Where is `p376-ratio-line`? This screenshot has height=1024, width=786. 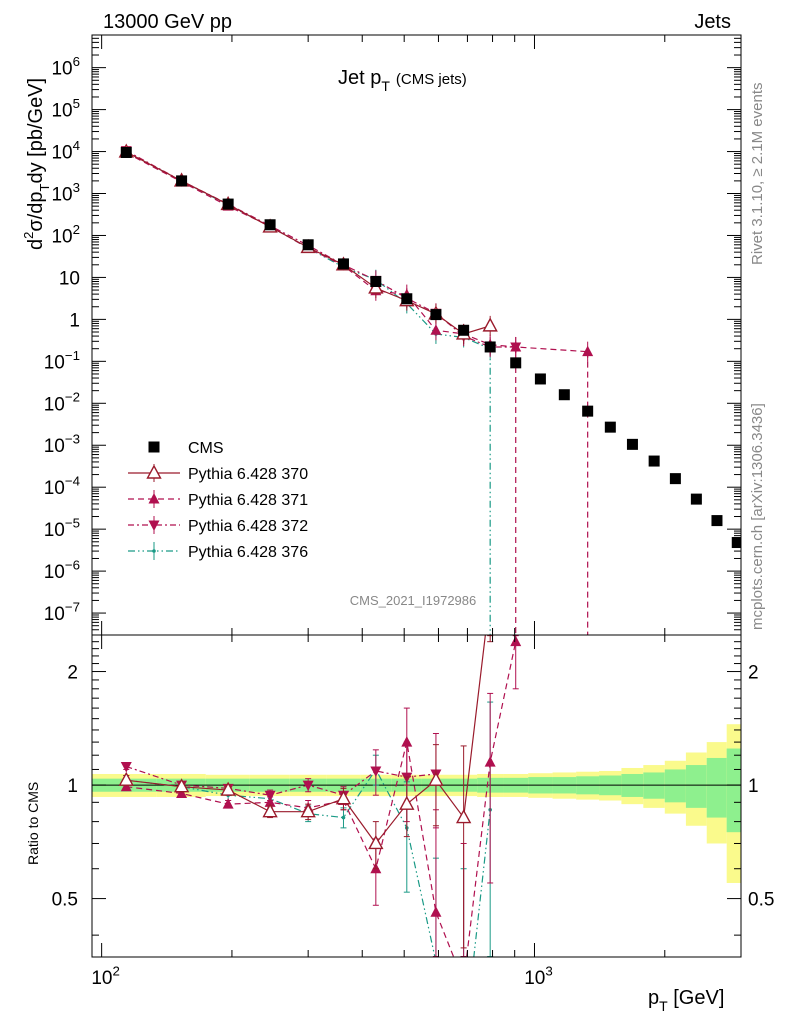 p376-ratio-line is located at coordinates (308, 862).